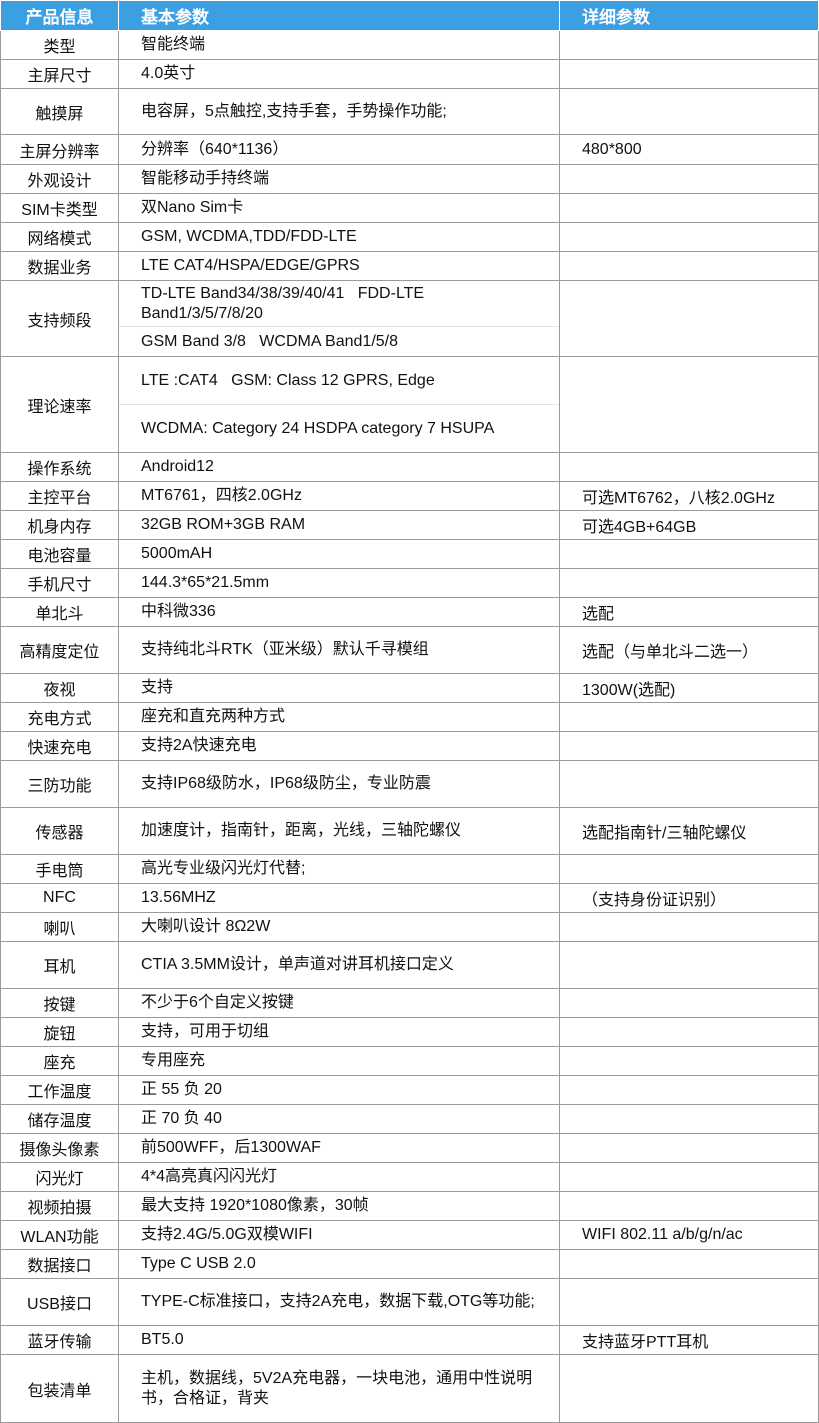  I want to click on table-row: 座充 专用座充, so click(409, 1061).